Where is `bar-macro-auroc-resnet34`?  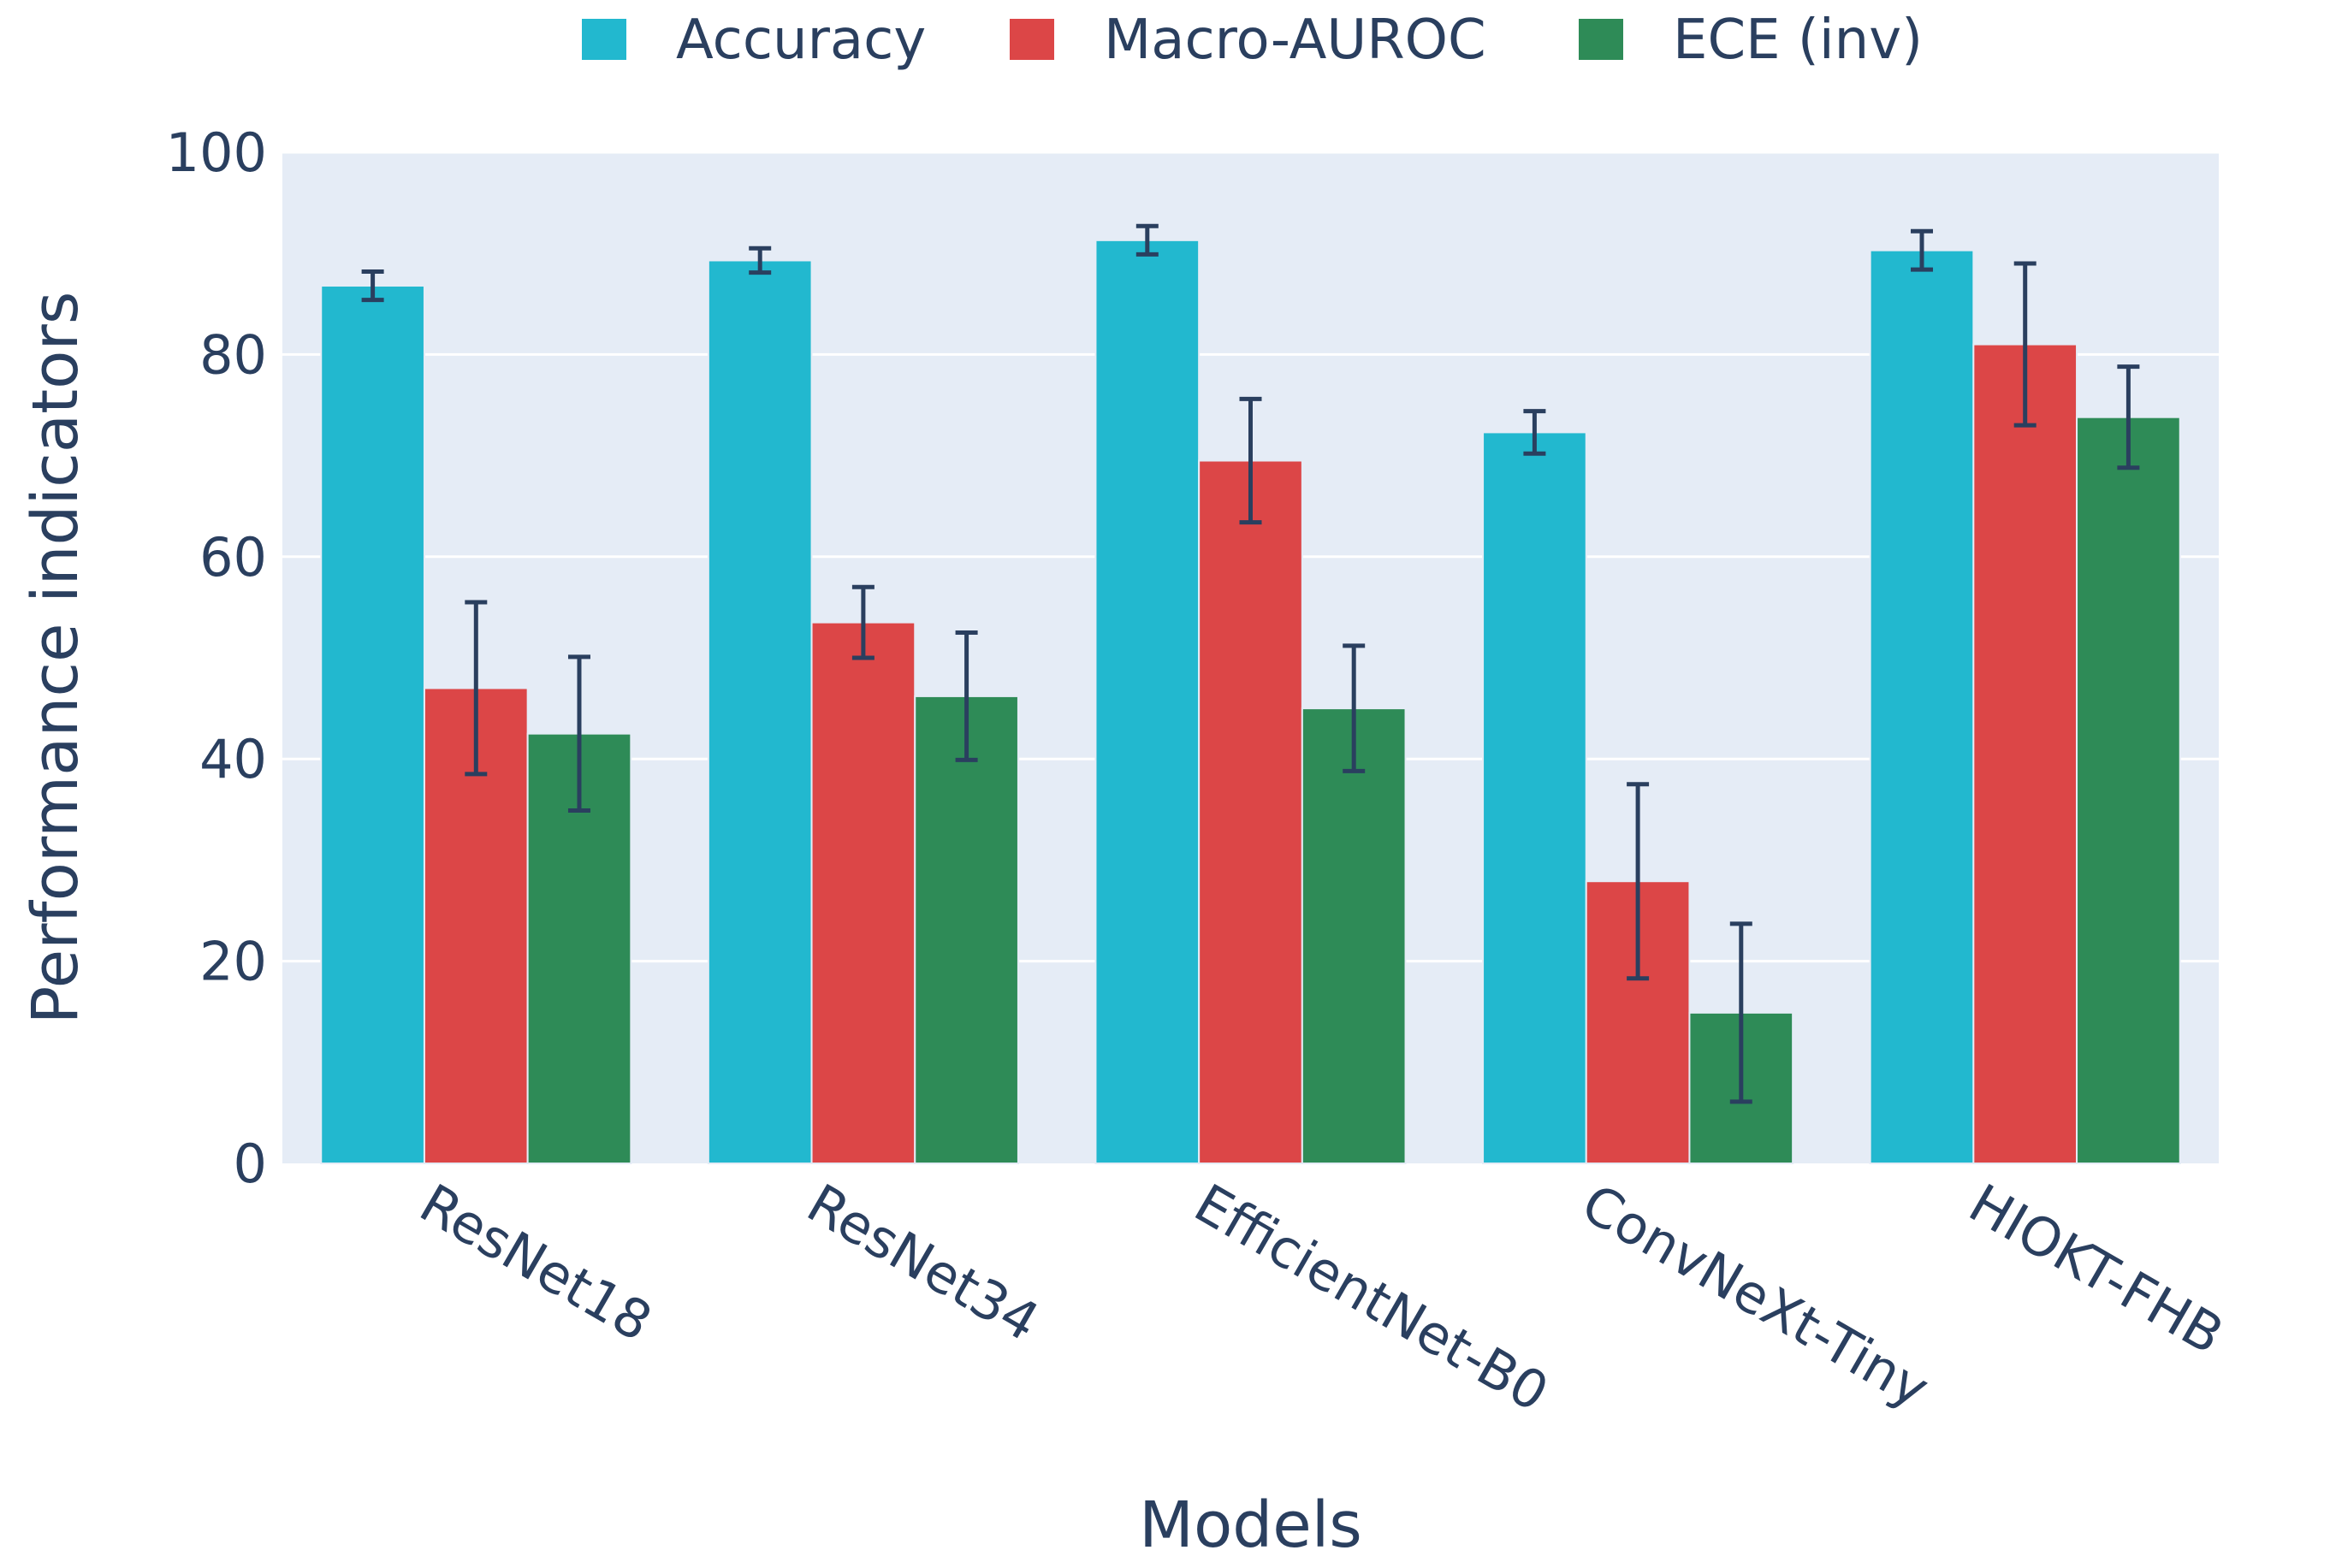 bar-macro-auroc-resnet34 is located at coordinates (863, 893).